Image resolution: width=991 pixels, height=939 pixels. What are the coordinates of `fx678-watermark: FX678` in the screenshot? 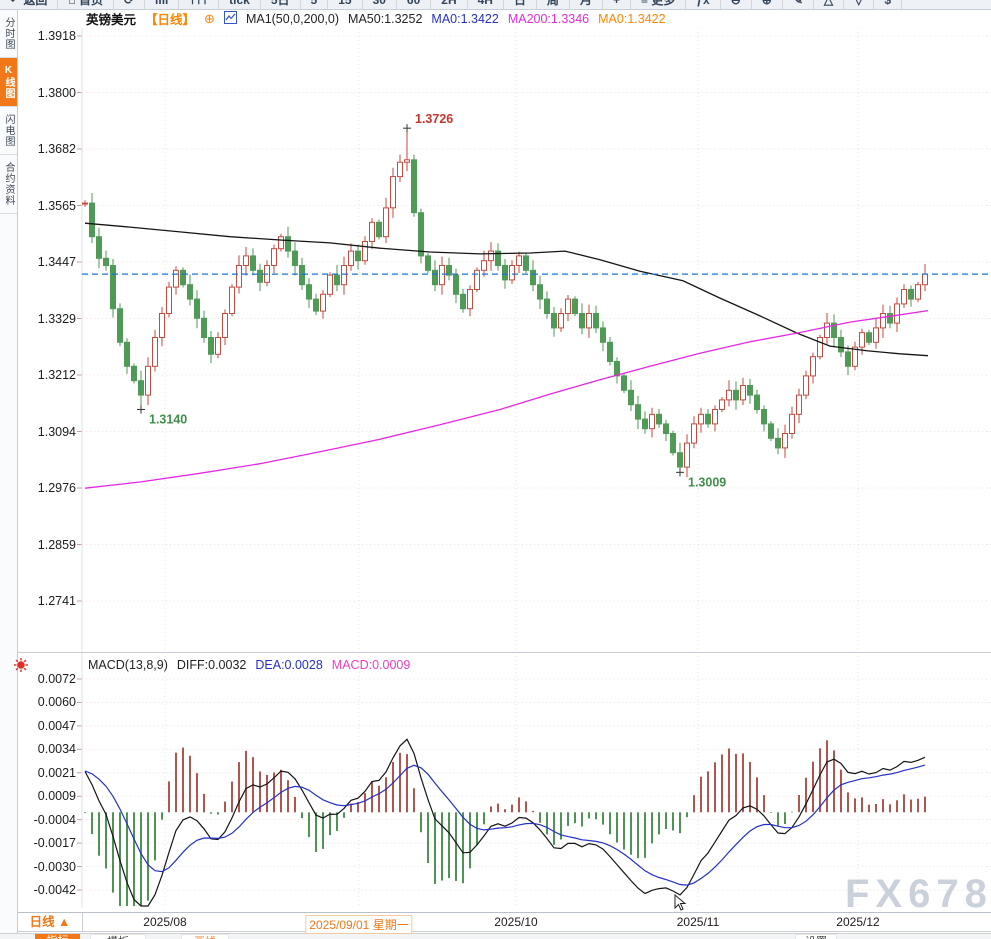 It's located at (918, 894).